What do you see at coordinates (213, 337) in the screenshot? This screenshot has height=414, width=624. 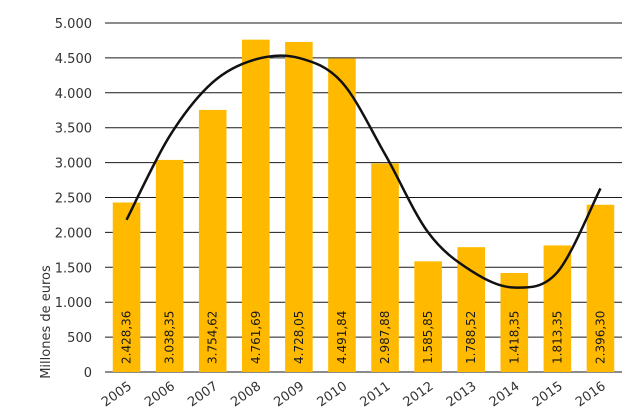 I see `bar-data-label: 3.754,62` at bounding box center [213, 337].